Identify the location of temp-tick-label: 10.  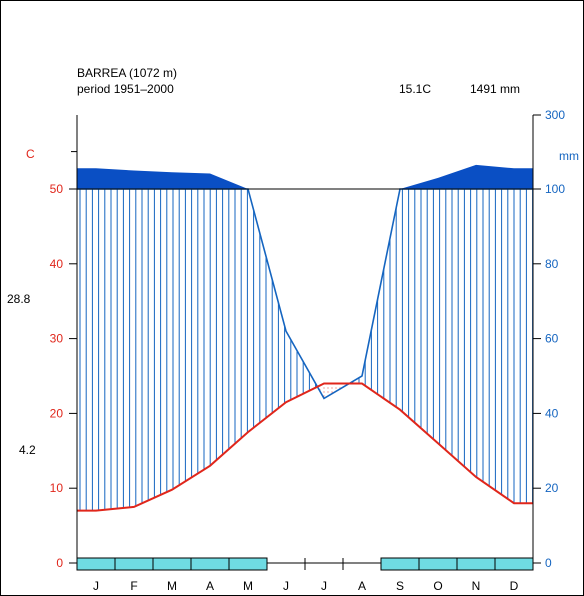
(57, 488).